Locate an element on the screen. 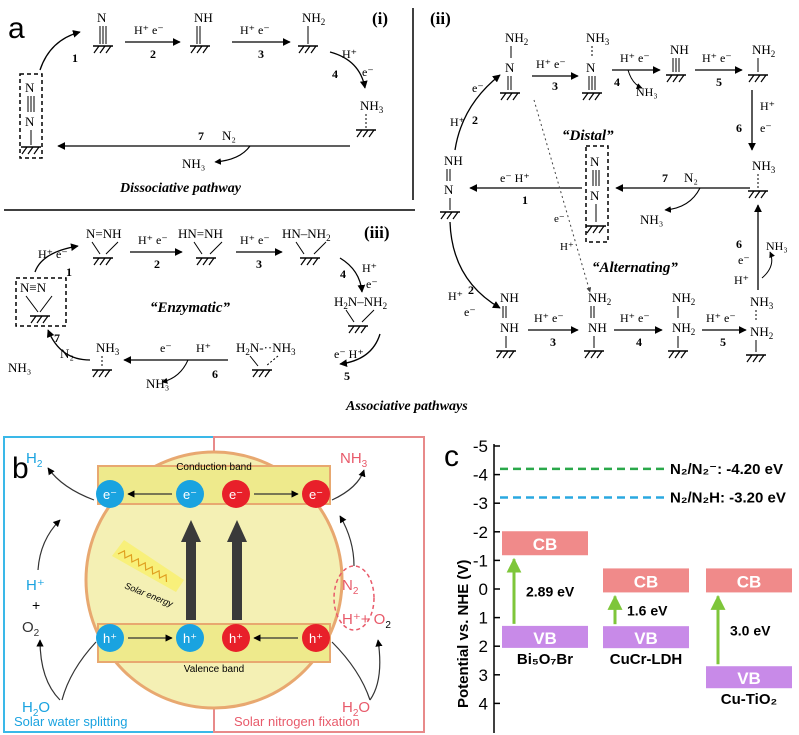  alternating-label: “Alternating” is located at coordinates (635, 268).